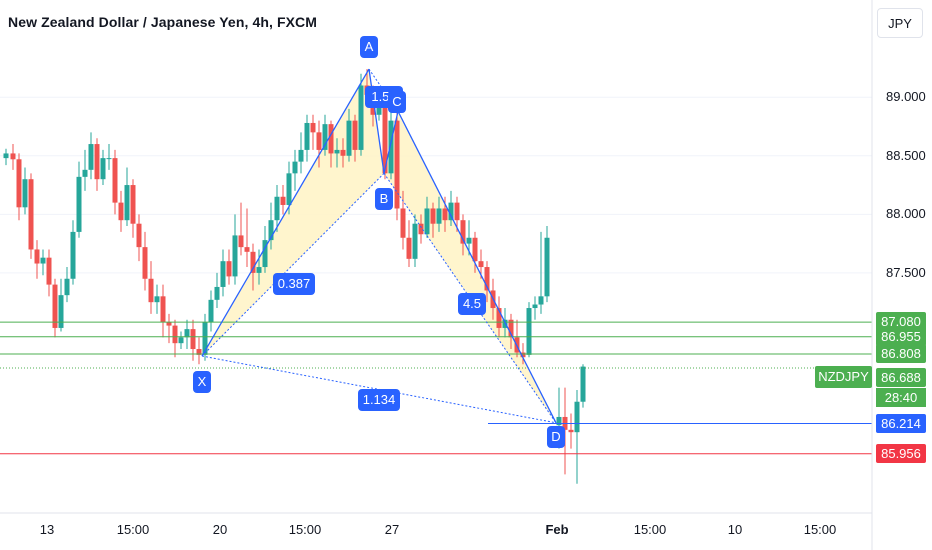 Image resolution: width=932 pixels, height=550 pixels. Describe the element at coordinates (901, 322) in the screenshot. I see `price-level-label: 87.080` at that location.